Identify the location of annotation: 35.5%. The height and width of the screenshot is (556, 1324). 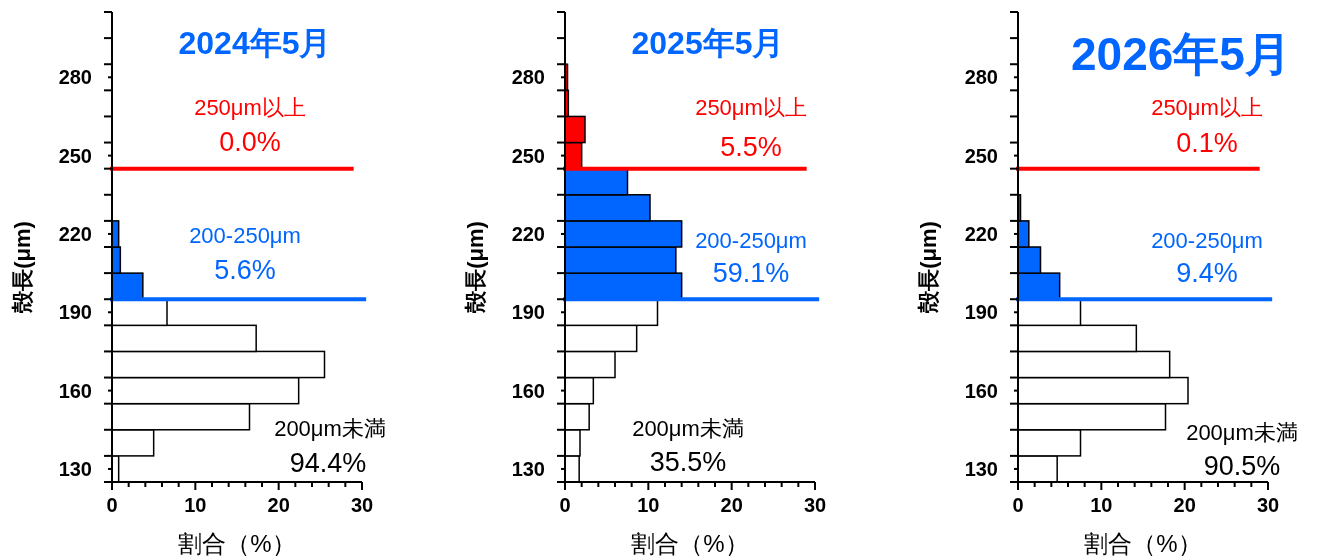
(688, 462).